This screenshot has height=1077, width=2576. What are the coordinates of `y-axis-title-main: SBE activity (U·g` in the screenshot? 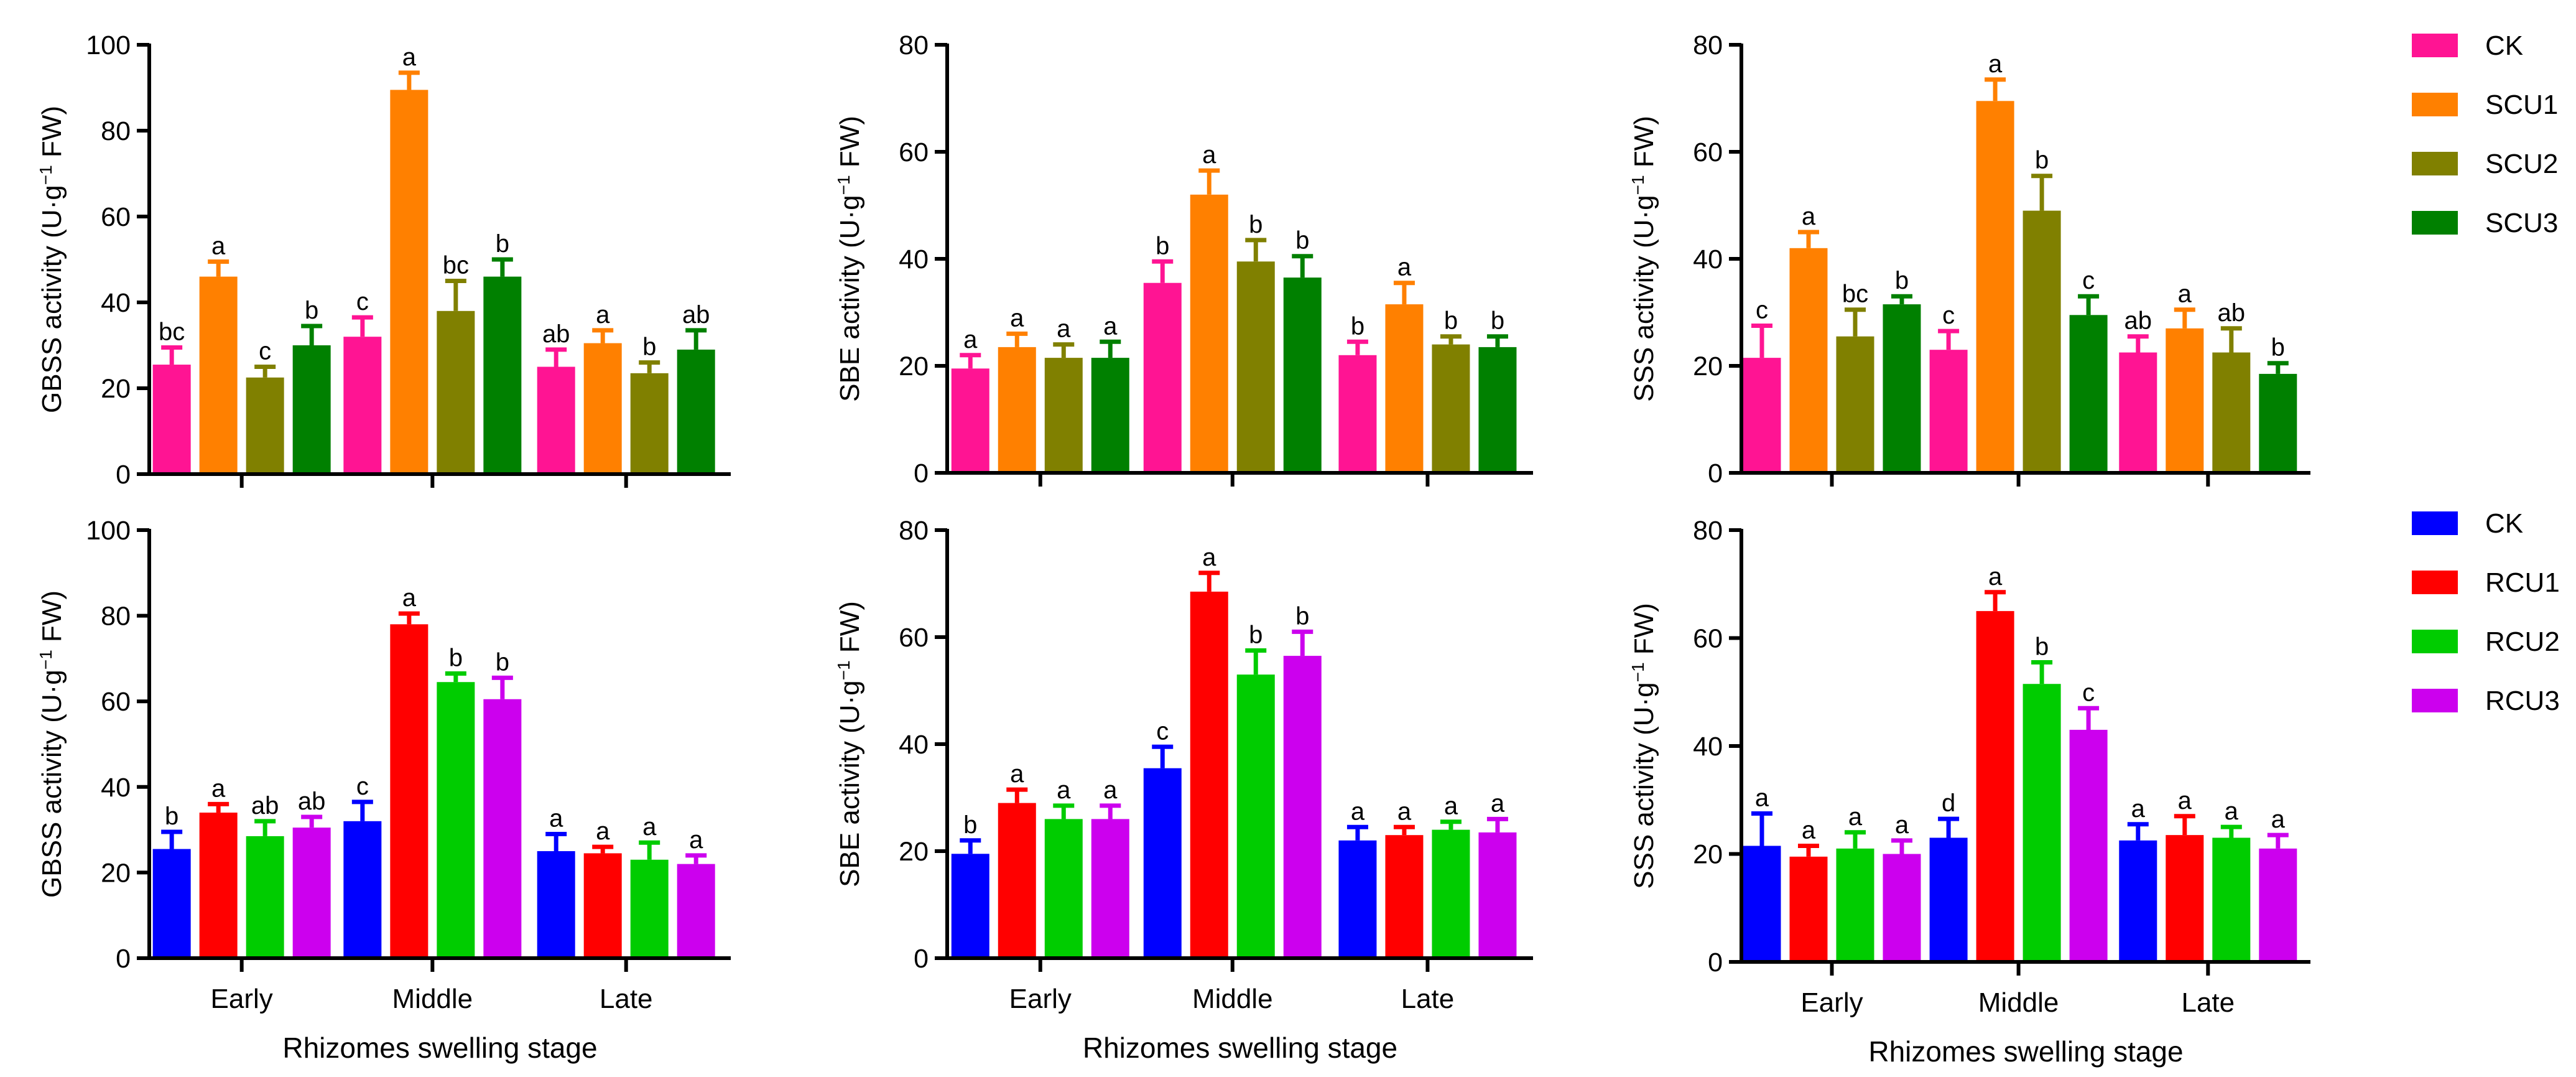 It's located at (850, 783).